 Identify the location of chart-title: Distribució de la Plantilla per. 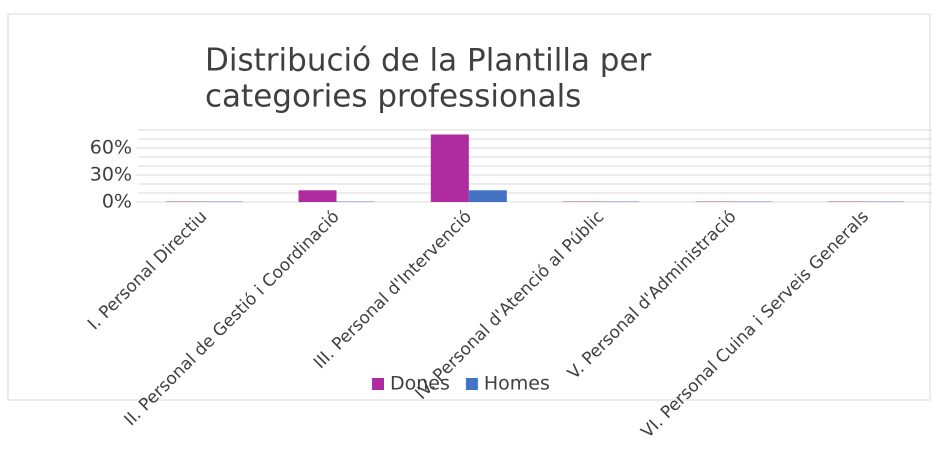
(428, 61).